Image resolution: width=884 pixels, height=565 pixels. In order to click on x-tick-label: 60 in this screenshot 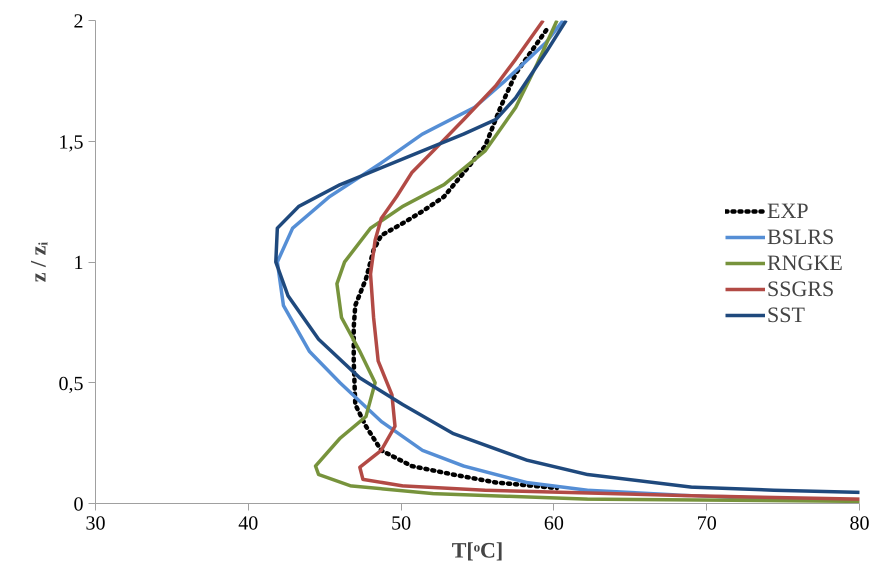, I will do `click(554, 523)`.